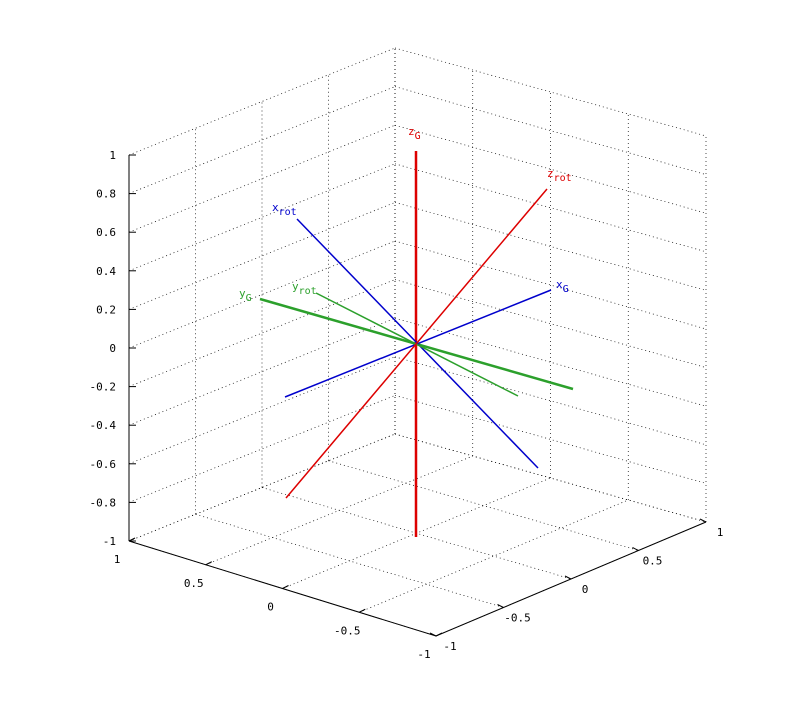 Image resolution: width=807 pixels, height=713 pixels. I want to click on z-tick-label: -0.4, so click(103, 425).